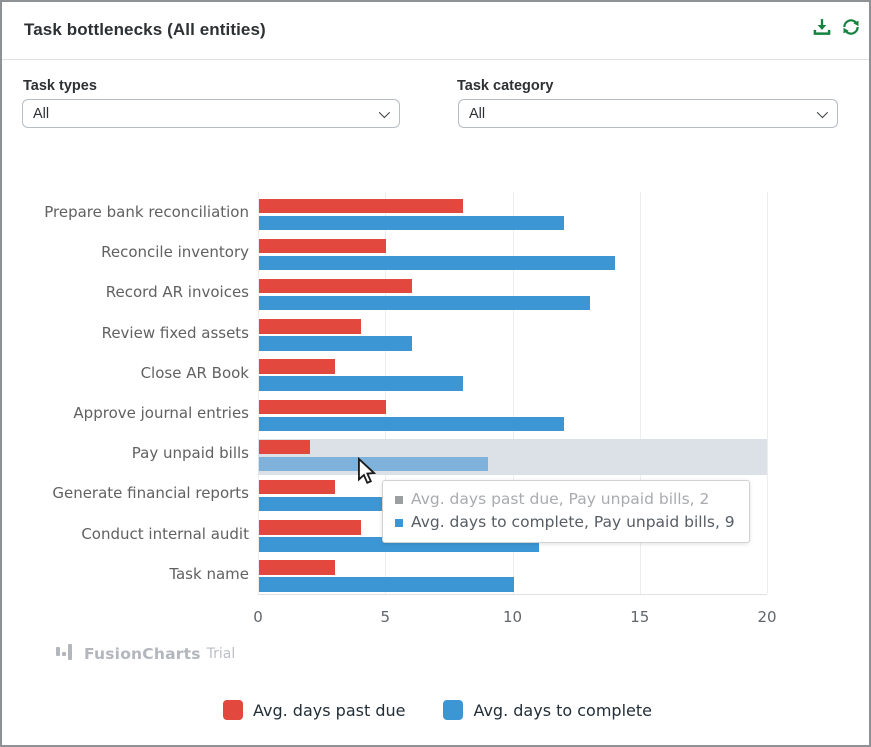  What do you see at coordinates (161, 413) in the screenshot?
I see `category-label: Approve journal entries` at bounding box center [161, 413].